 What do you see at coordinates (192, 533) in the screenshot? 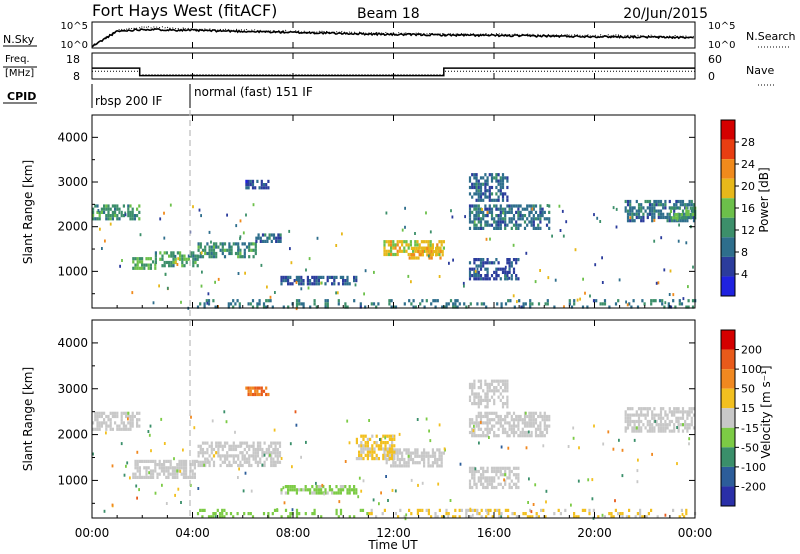
I see `time-tick-label: 04:00` at bounding box center [192, 533].